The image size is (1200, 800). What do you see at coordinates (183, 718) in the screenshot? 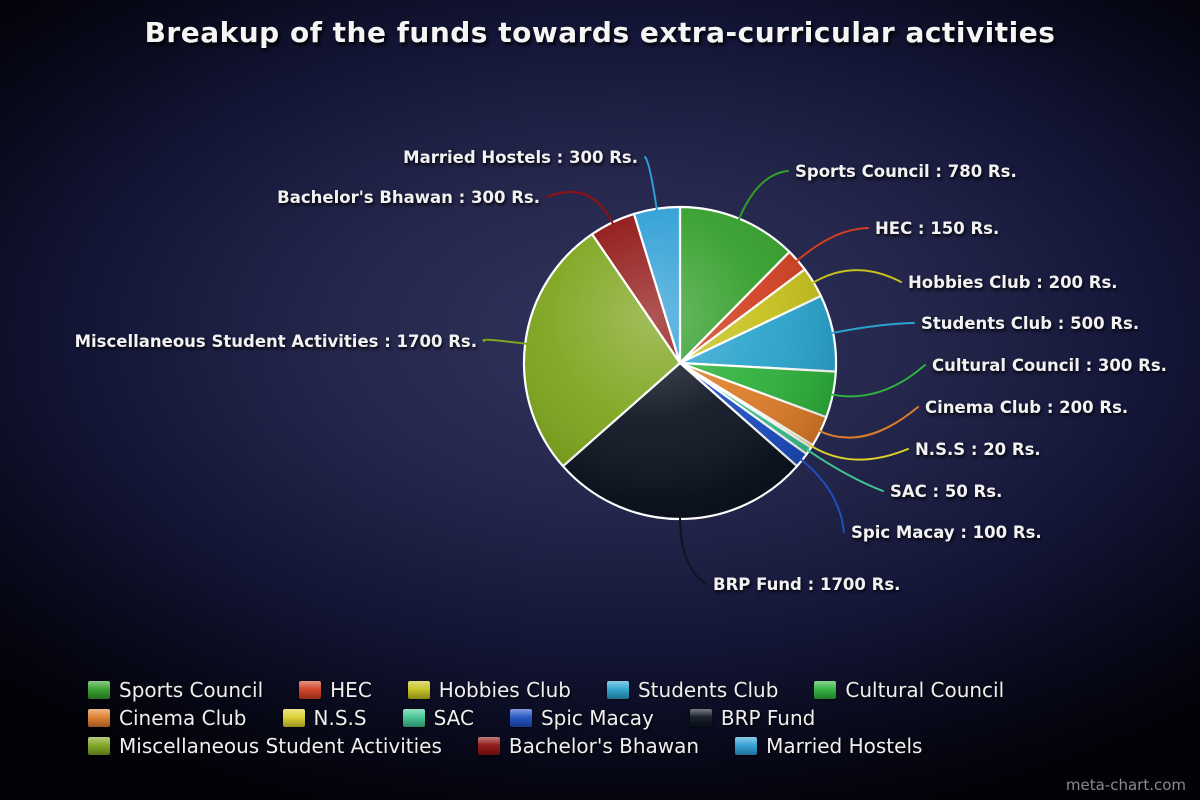
I see `legend-label: Cinema Club` at bounding box center [183, 718].